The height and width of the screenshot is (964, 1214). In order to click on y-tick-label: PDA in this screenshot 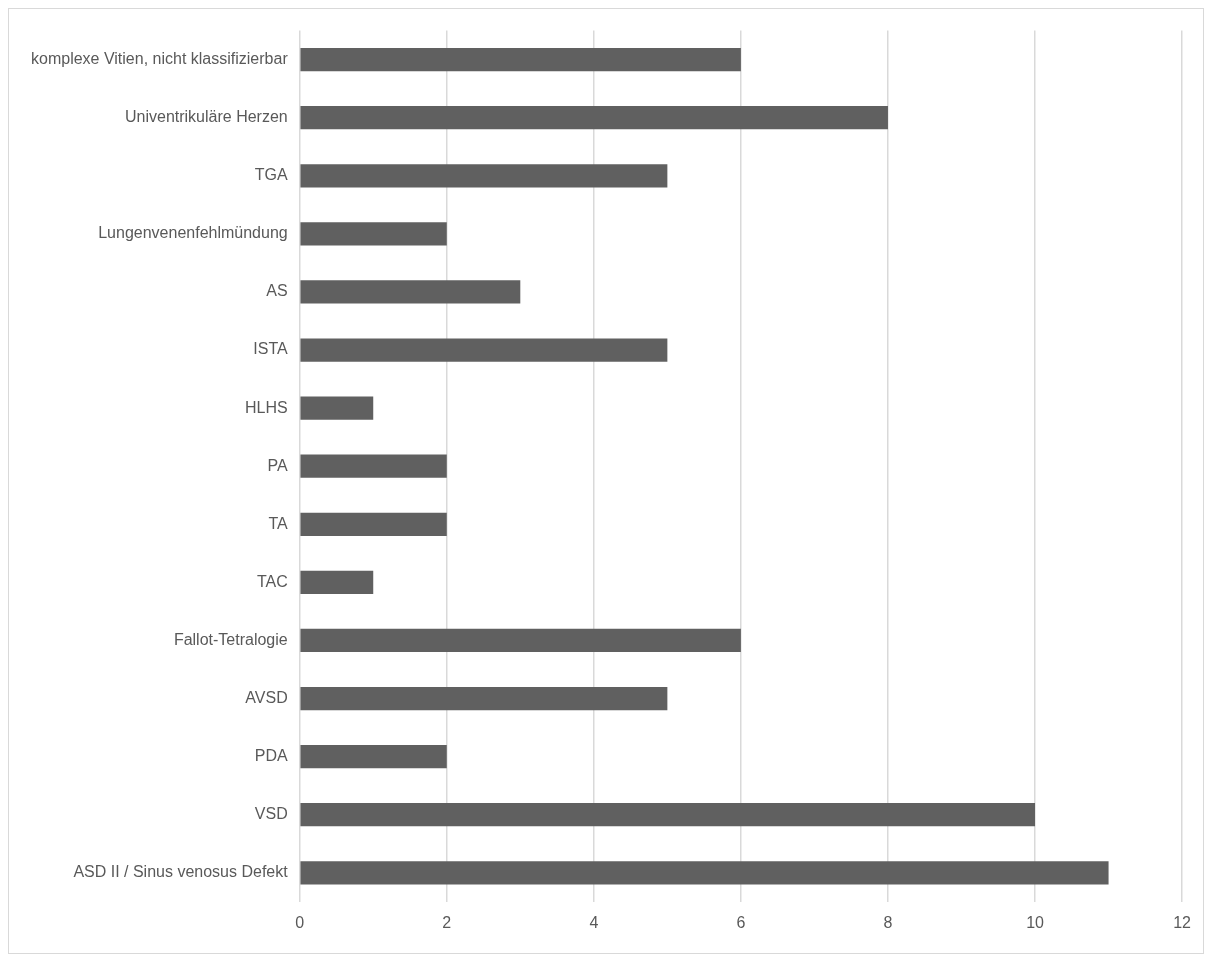, I will do `click(271, 756)`.